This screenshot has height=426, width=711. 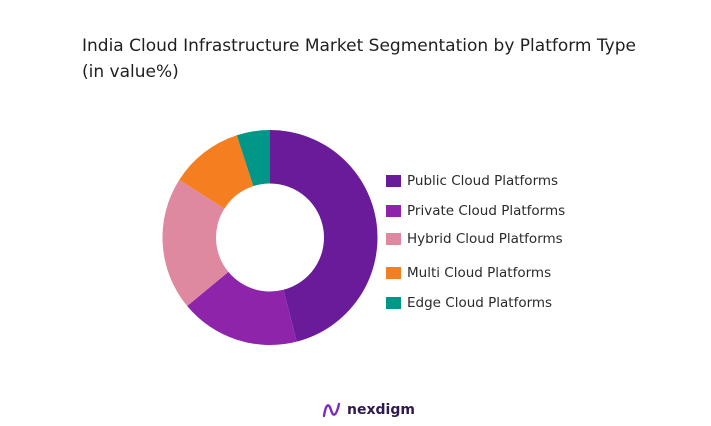 What do you see at coordinates (381, 410) in the screenshot?
I see `logo-text: nexdigm` at bounding box center [381, 410].